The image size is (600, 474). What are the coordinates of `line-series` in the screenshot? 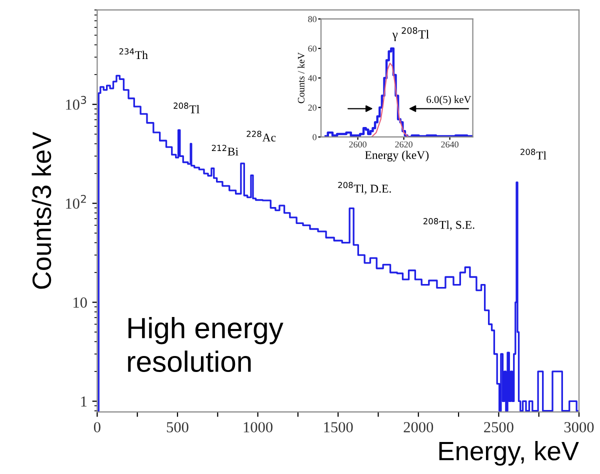 It's located at (390, 99).